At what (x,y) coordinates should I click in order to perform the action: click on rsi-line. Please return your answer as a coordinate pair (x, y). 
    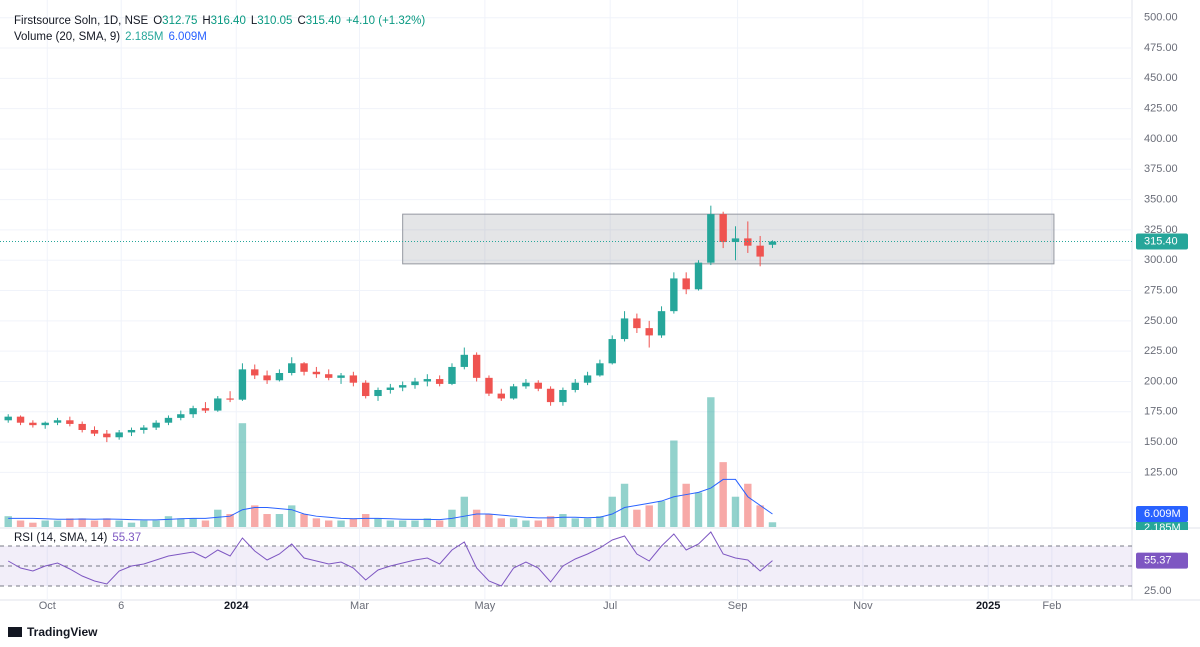
    Looking at the image, I should click on (390, 559).